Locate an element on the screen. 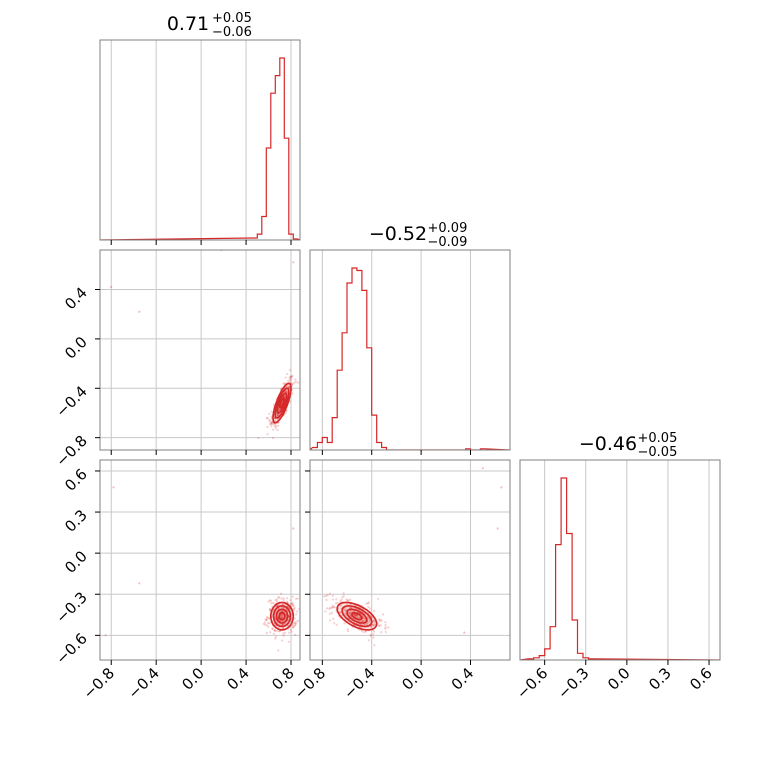 This screenshot has width=760, height=760. pair-content is located at coordinates (413, 557).